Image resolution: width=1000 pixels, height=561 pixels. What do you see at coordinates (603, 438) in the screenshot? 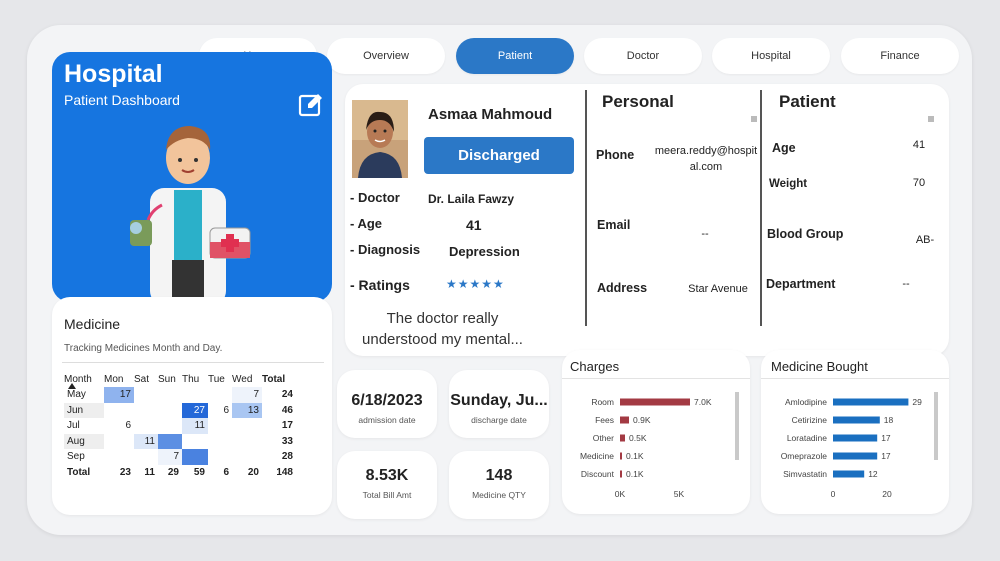
I see `category-label: Other` at bounding box center [603, 438].